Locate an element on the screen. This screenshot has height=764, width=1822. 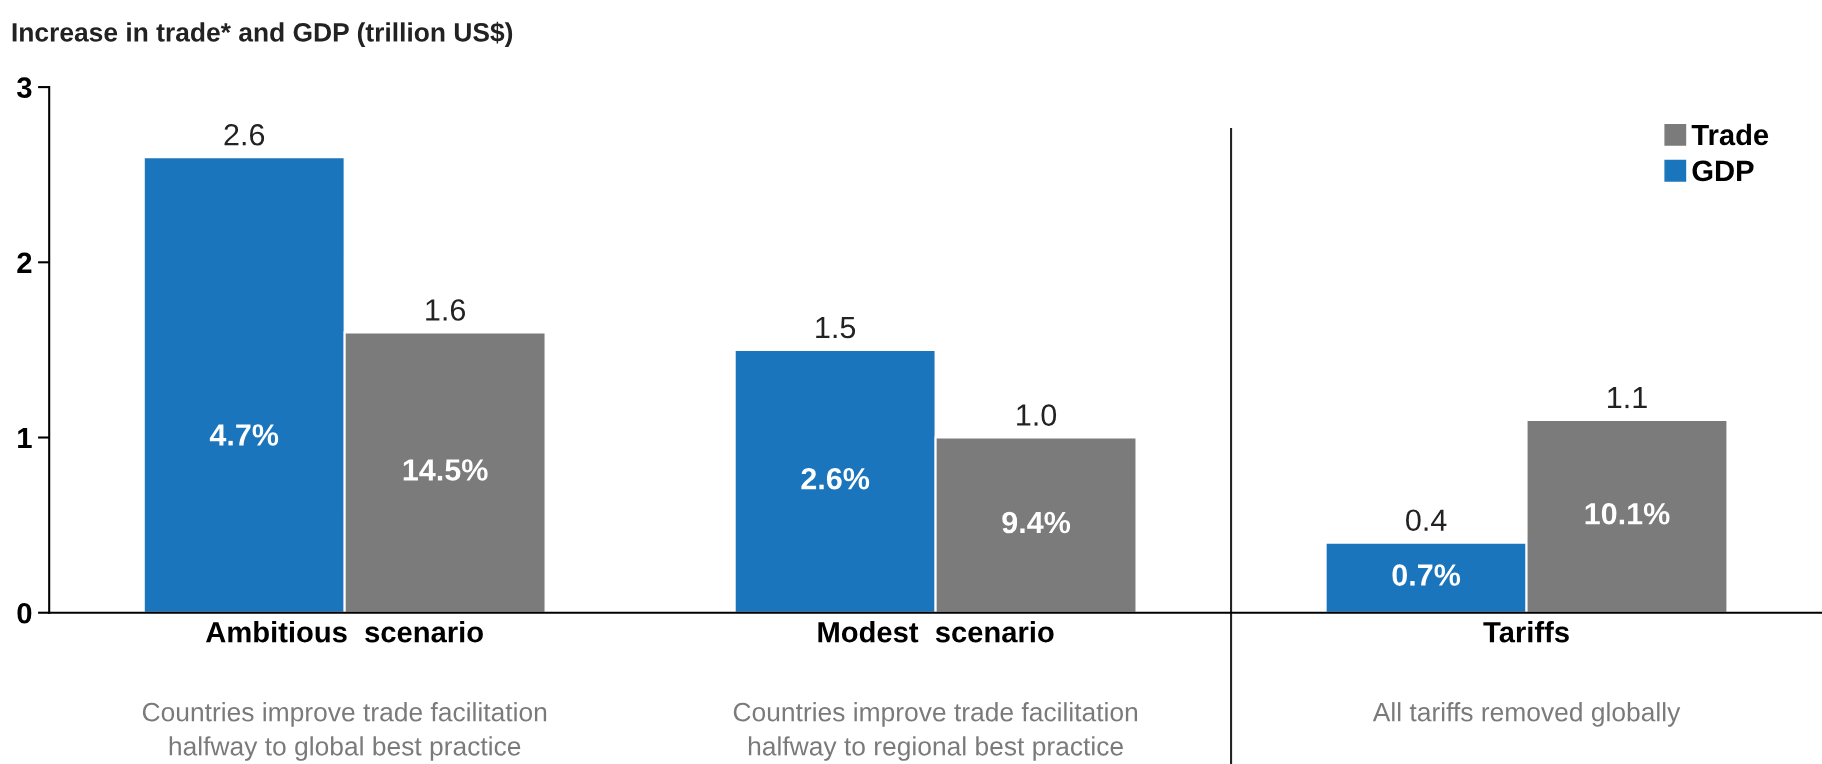
data-label: 1.1 is located at coordinates (1627, 398).